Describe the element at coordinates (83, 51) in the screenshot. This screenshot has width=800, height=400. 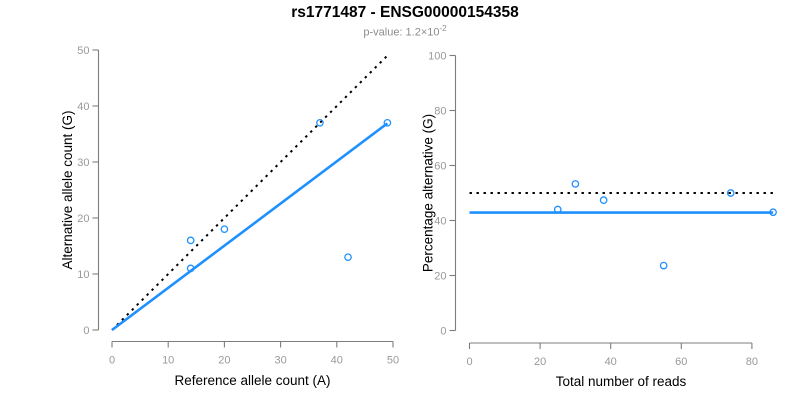
I see `y-tick-label: 50` at that location.